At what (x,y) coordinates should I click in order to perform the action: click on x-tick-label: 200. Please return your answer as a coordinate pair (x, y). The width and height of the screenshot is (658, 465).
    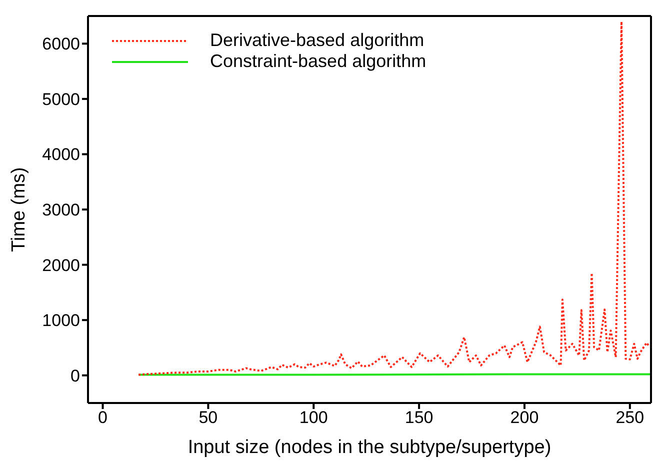
    Looking at the image, I should click on (524, 418).